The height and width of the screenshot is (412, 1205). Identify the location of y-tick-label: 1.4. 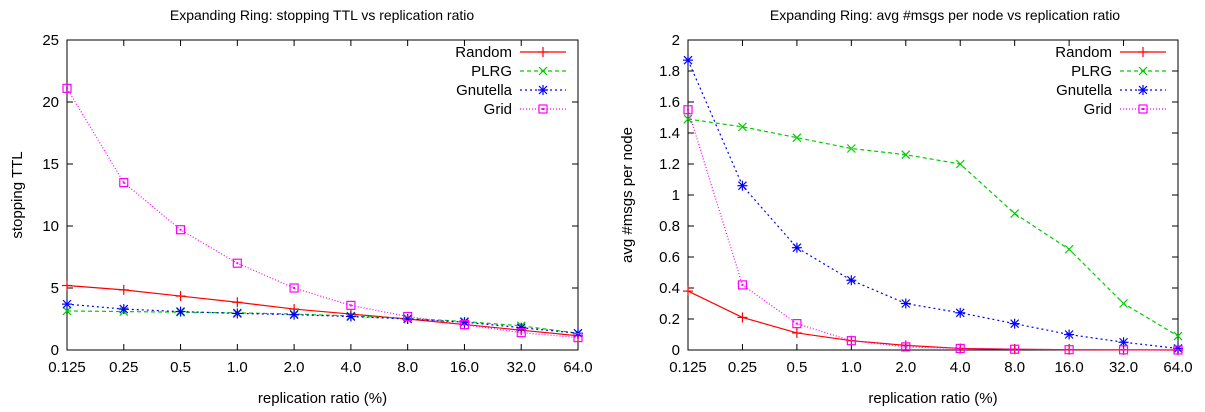
(669, 133).